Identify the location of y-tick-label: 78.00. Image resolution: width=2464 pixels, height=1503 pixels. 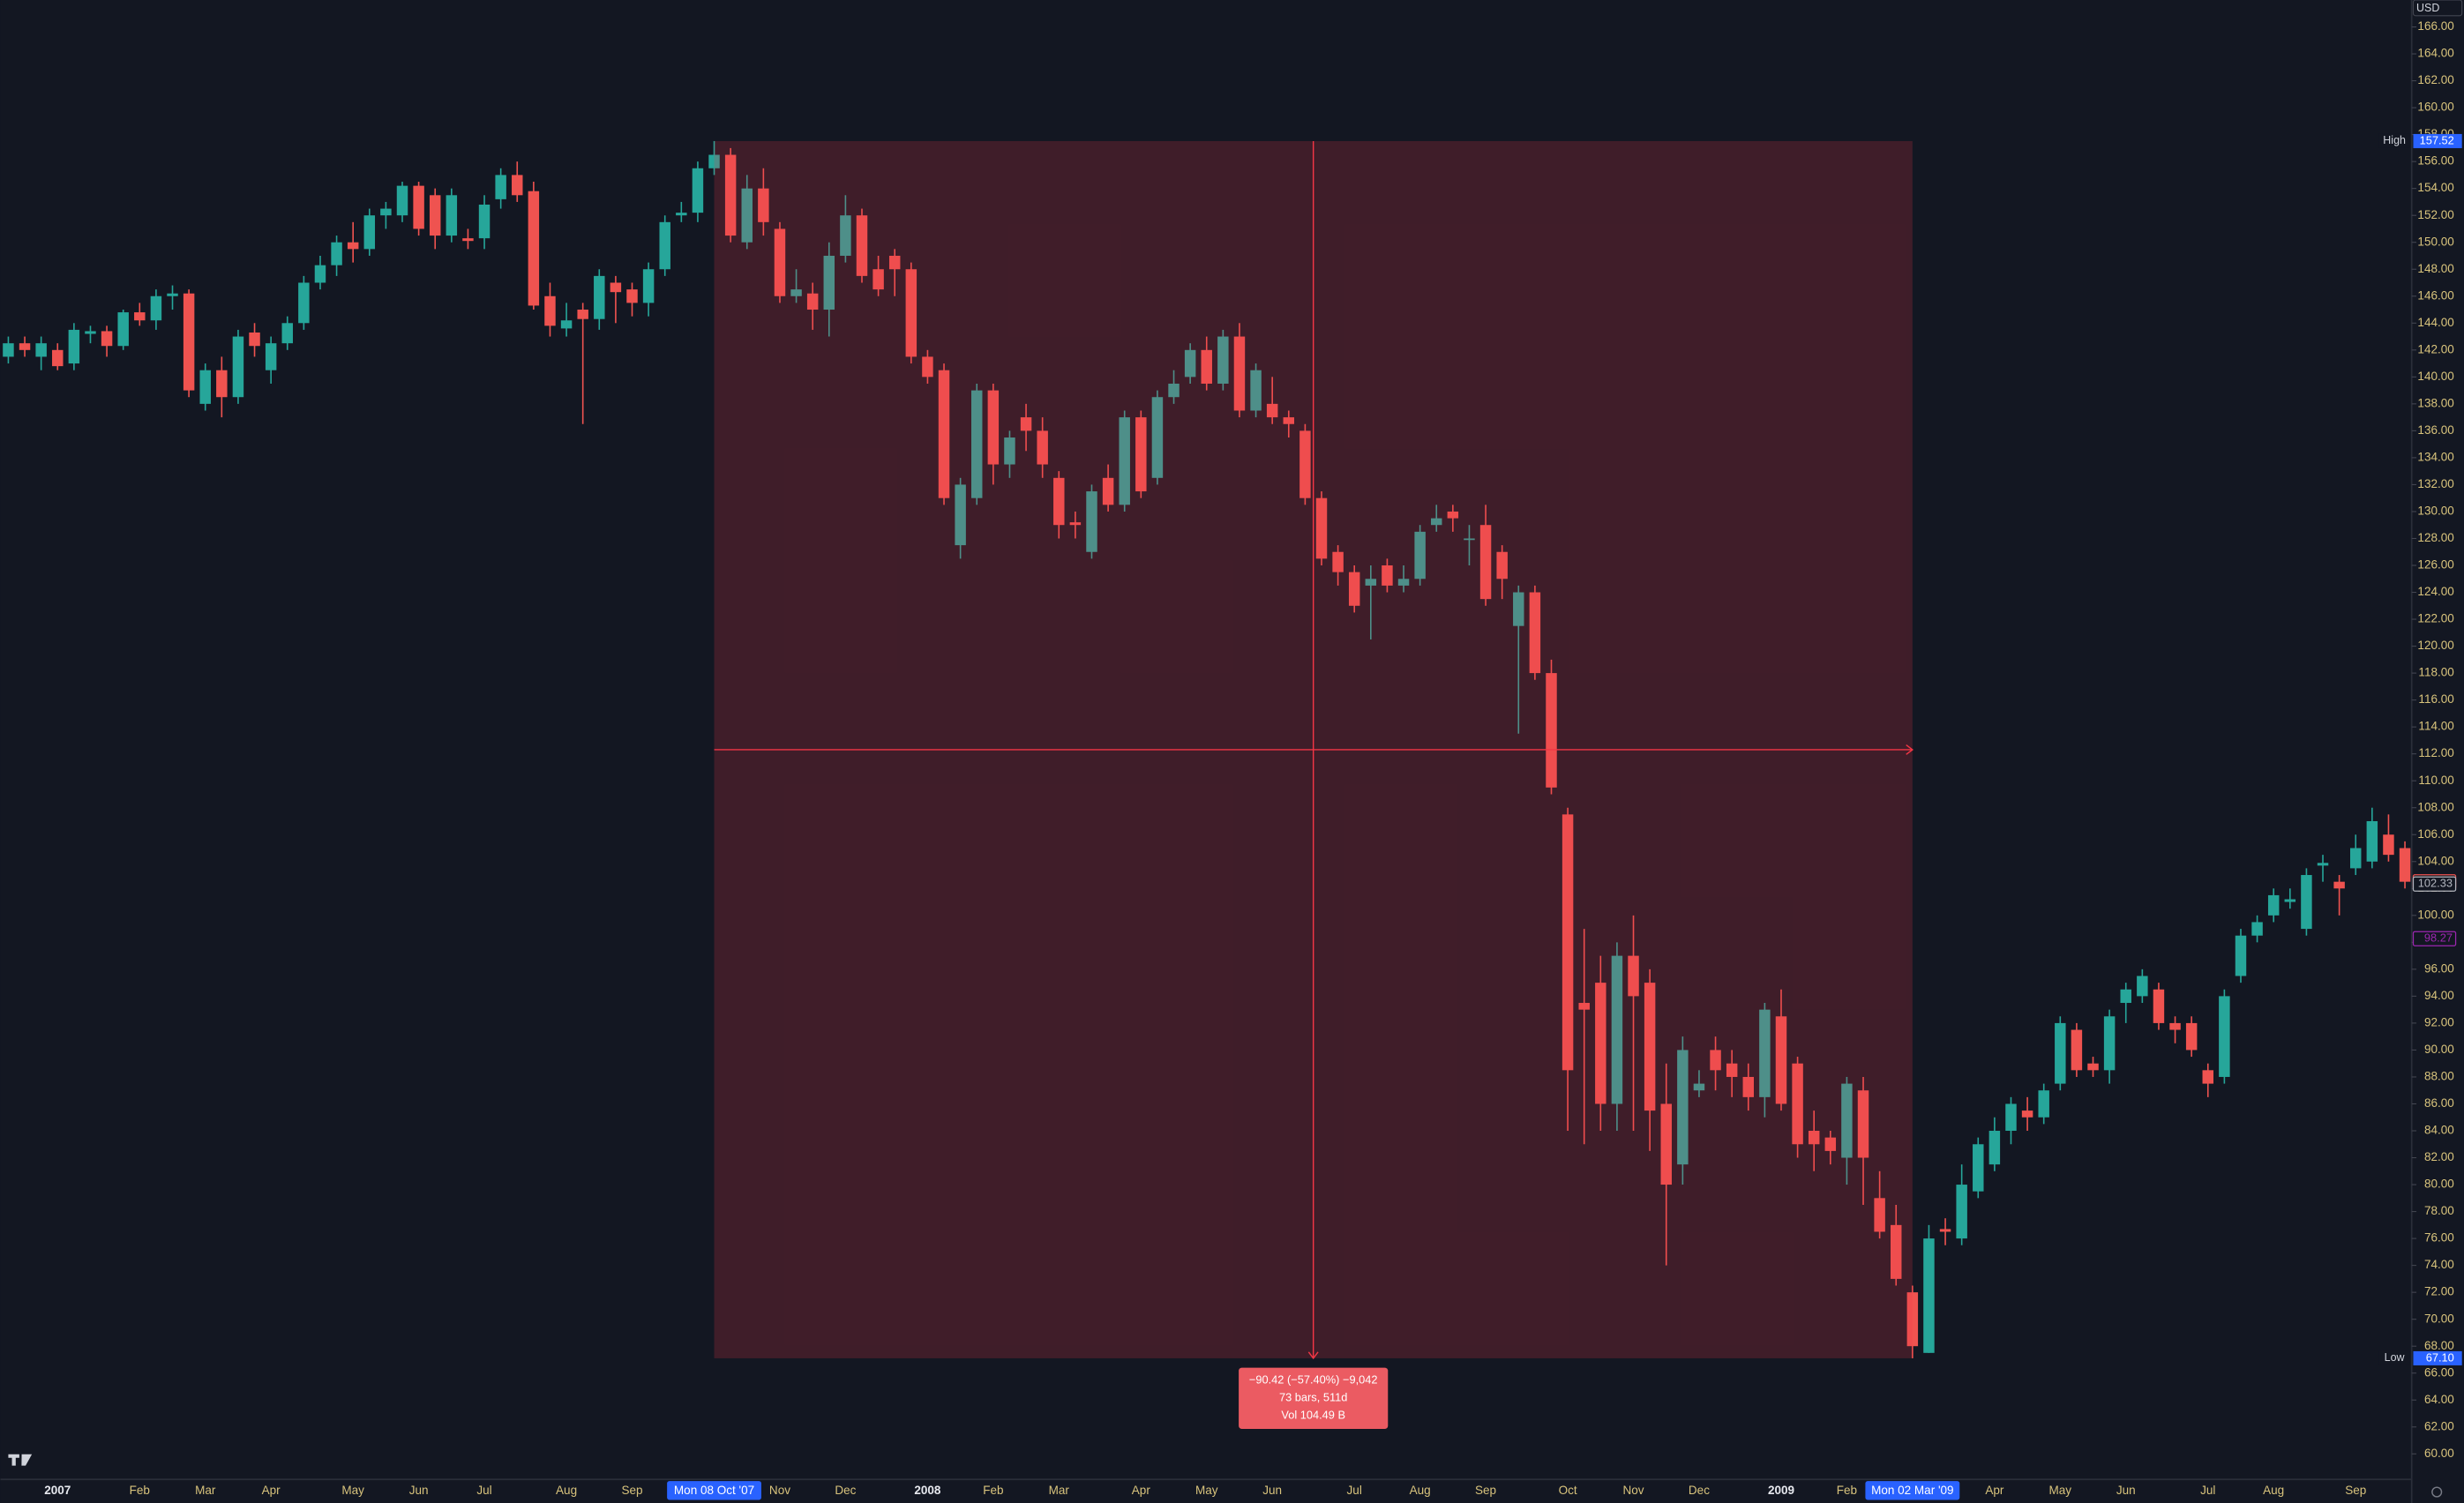
(2439, 1210).